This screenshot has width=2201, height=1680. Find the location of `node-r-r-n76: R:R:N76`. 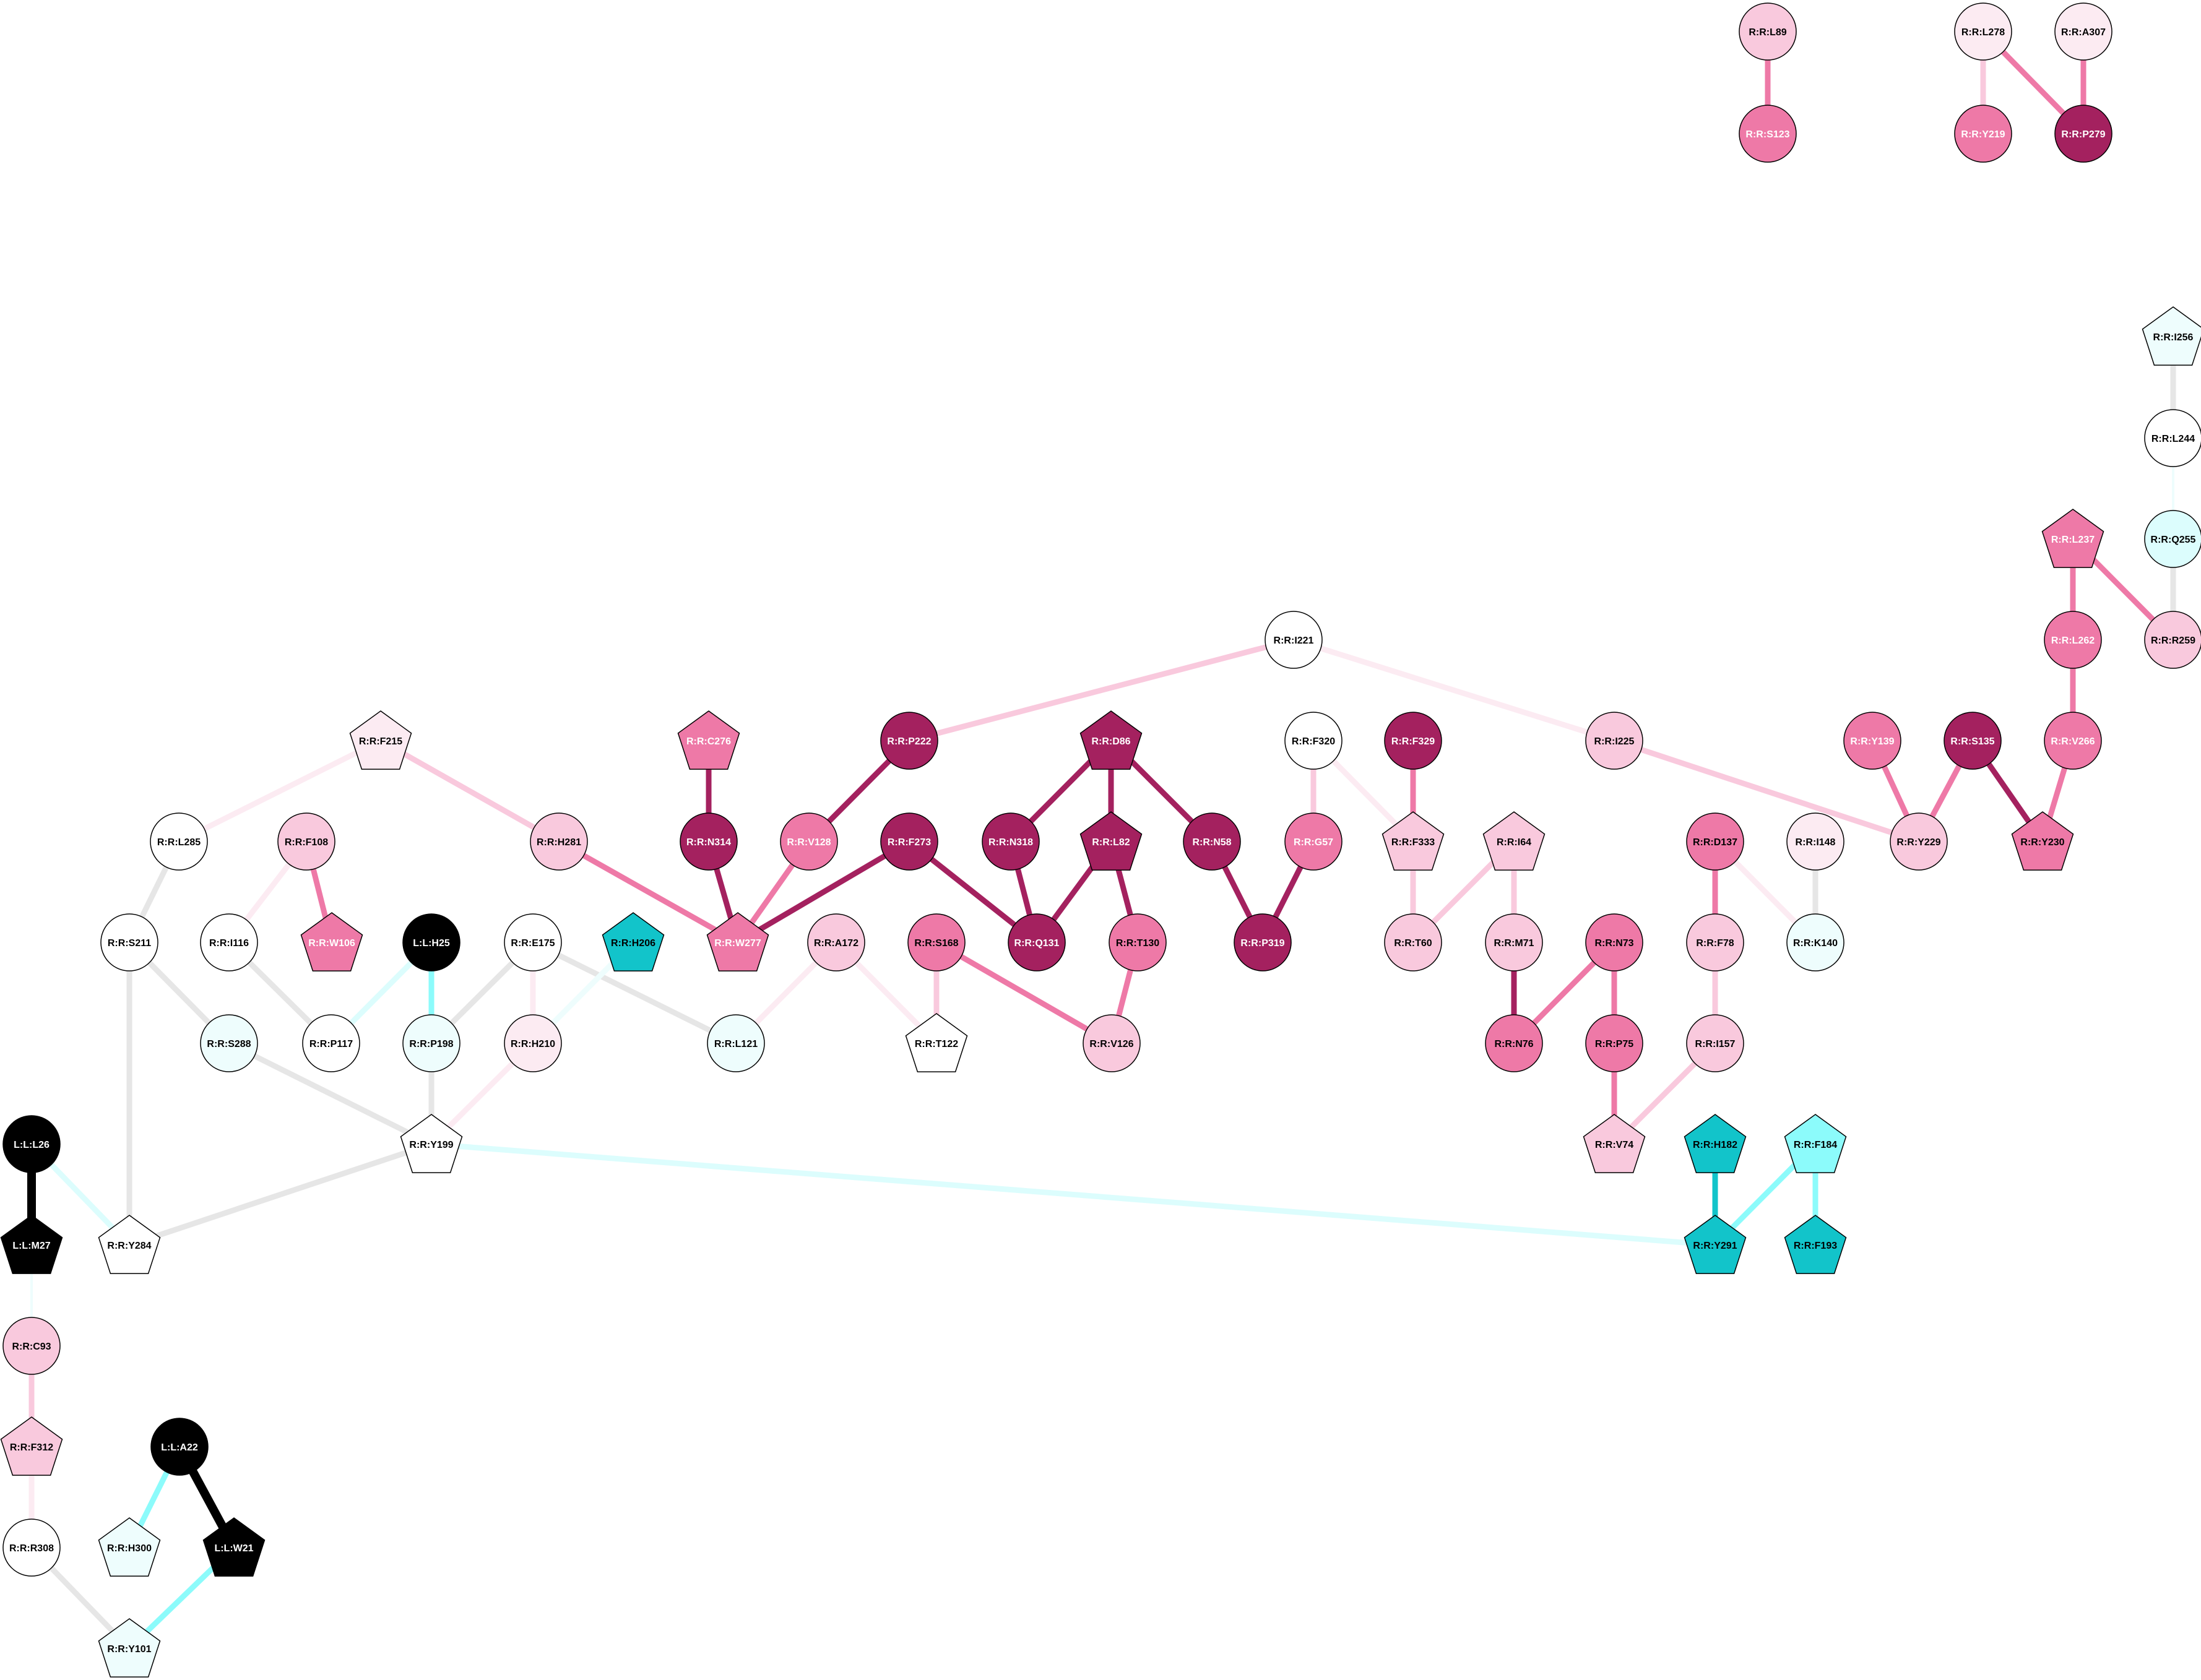

node-r-r-n76: R:R:N76 is located at coordinates (1514, 1043).